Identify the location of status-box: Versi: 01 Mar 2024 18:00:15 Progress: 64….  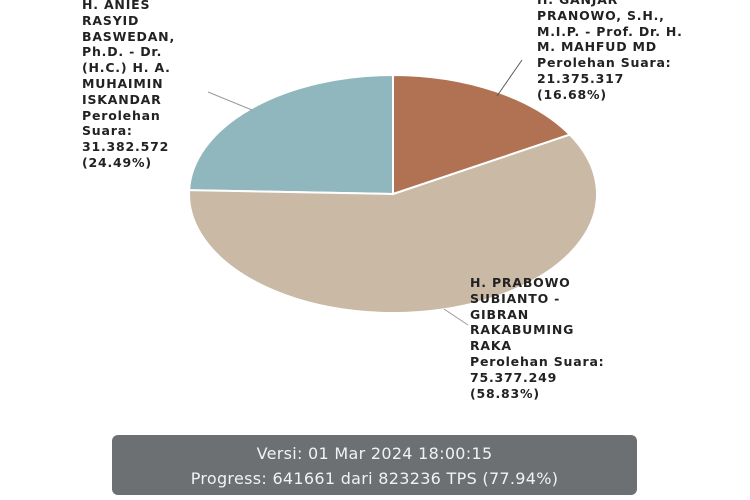
(374, 465).